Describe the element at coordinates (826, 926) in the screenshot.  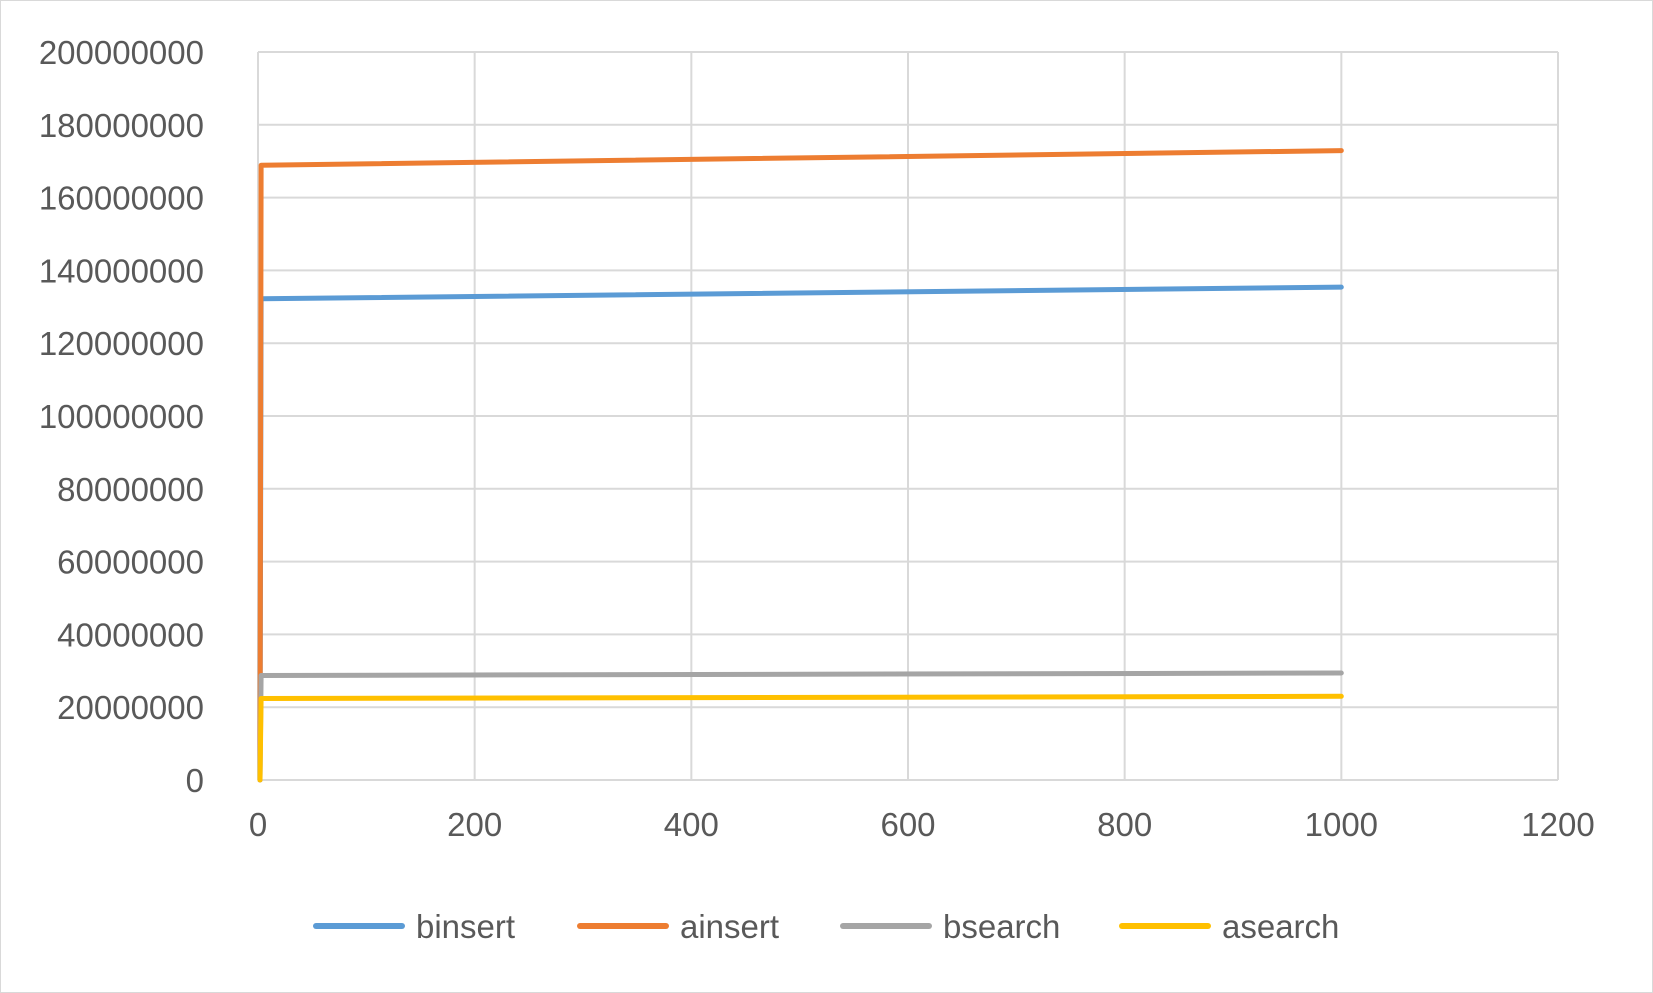
I see `legend: binsert ainsert bsearch asearch` at that location.